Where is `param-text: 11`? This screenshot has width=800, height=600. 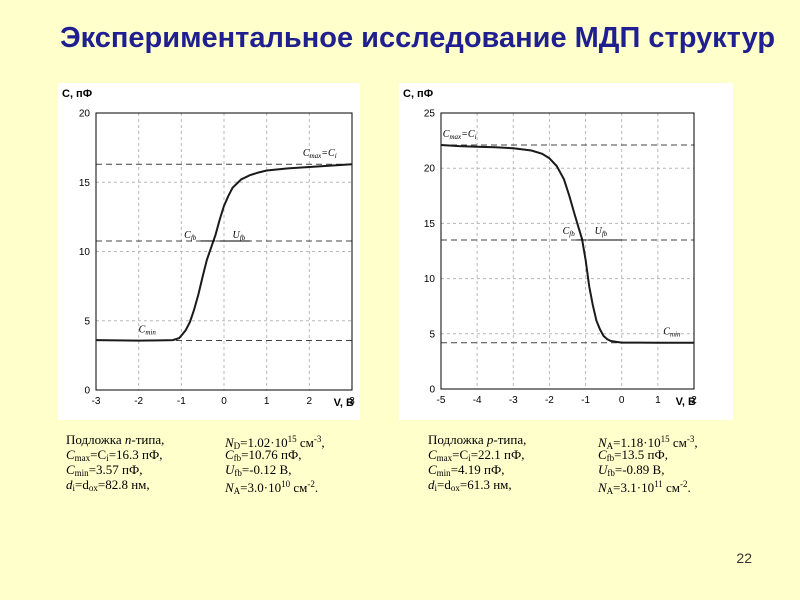
param-text: 11 is located at coordinates (658, 484).